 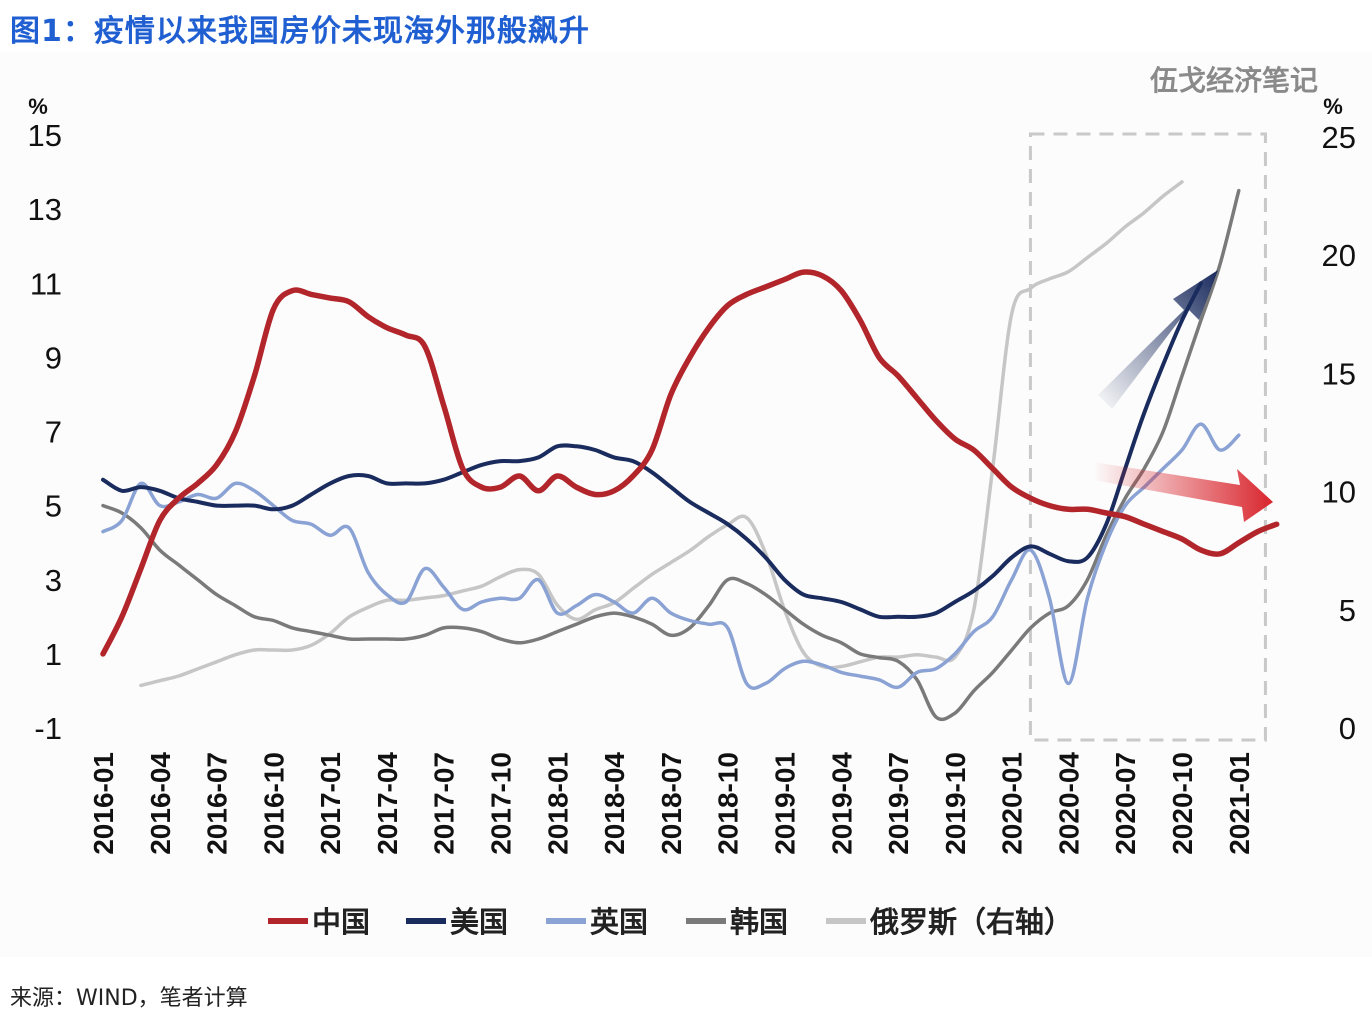 What do you see at coordinates (1339, 255) in the screenshot?
I see `right-tick-label: 20` at bounding box center [1339, 255].